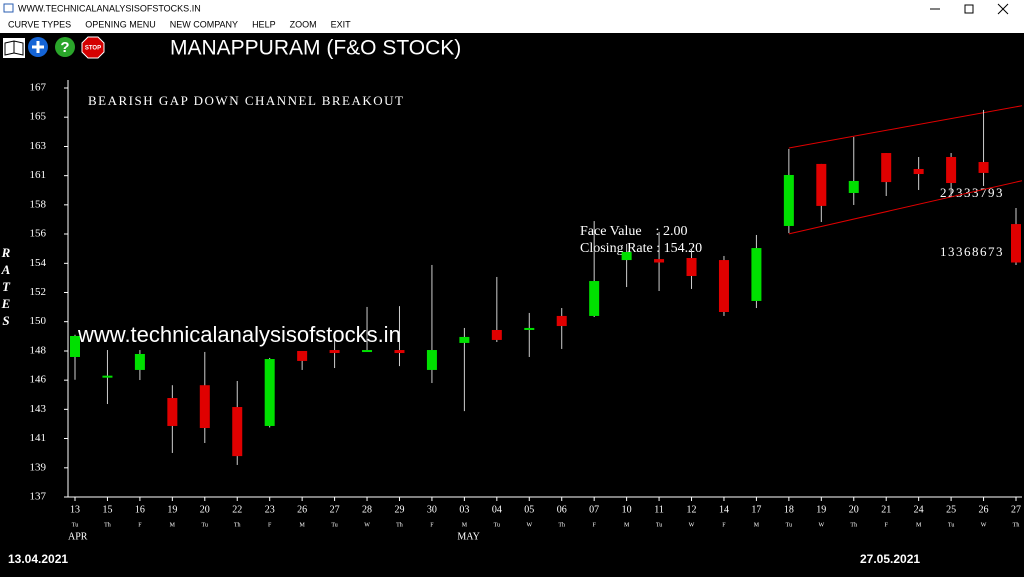  I want to click on y-tick-label: 141, so click(38, 438).